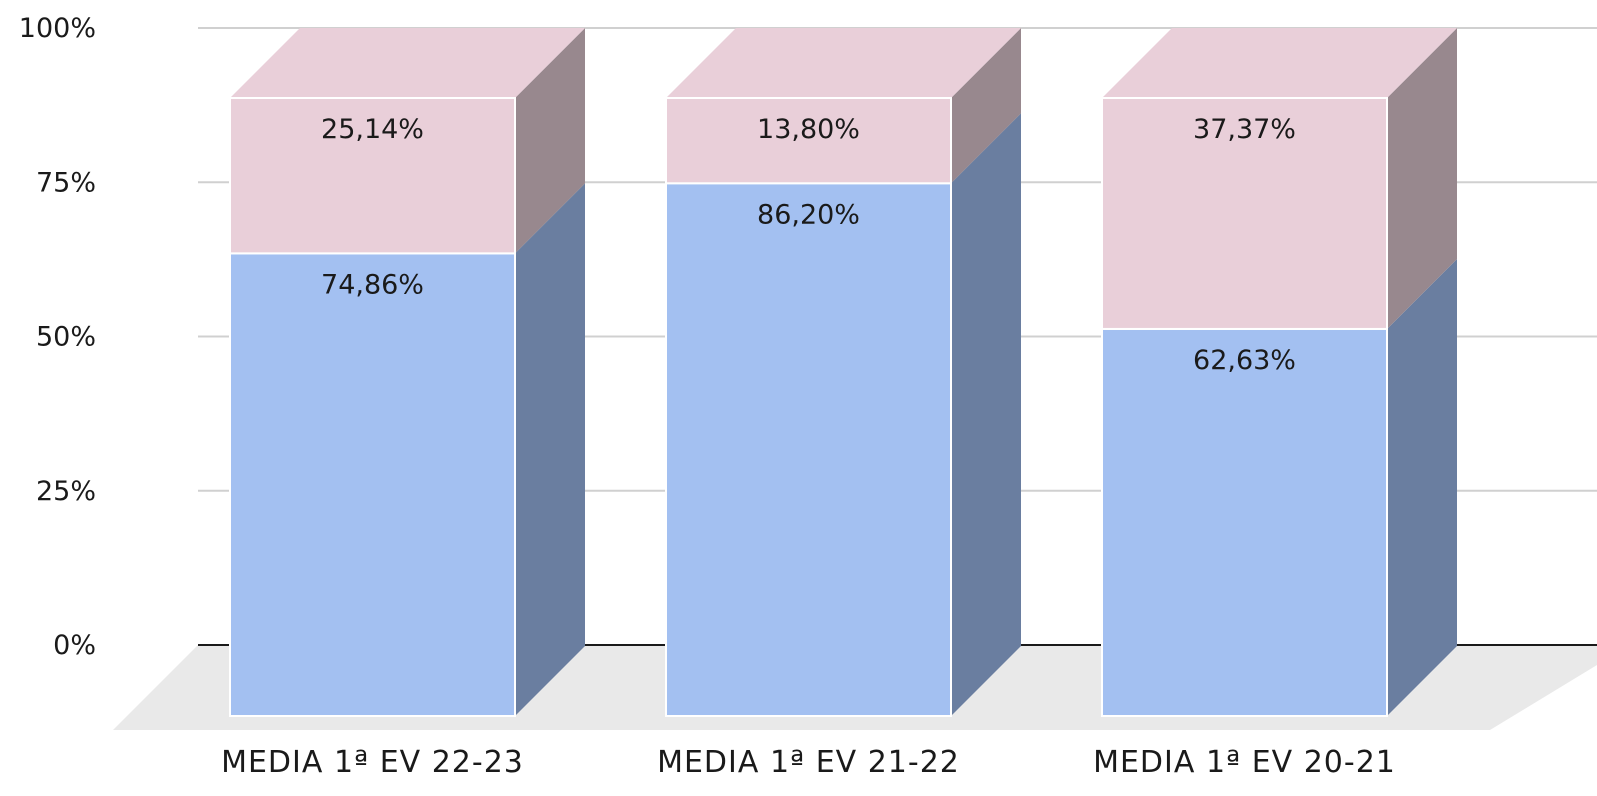 The width and height of the screenshot is (1597, 796). Describe the element at coordinates (808, 214) in the screenshot. I see `data-label: 86,20%` at that location.